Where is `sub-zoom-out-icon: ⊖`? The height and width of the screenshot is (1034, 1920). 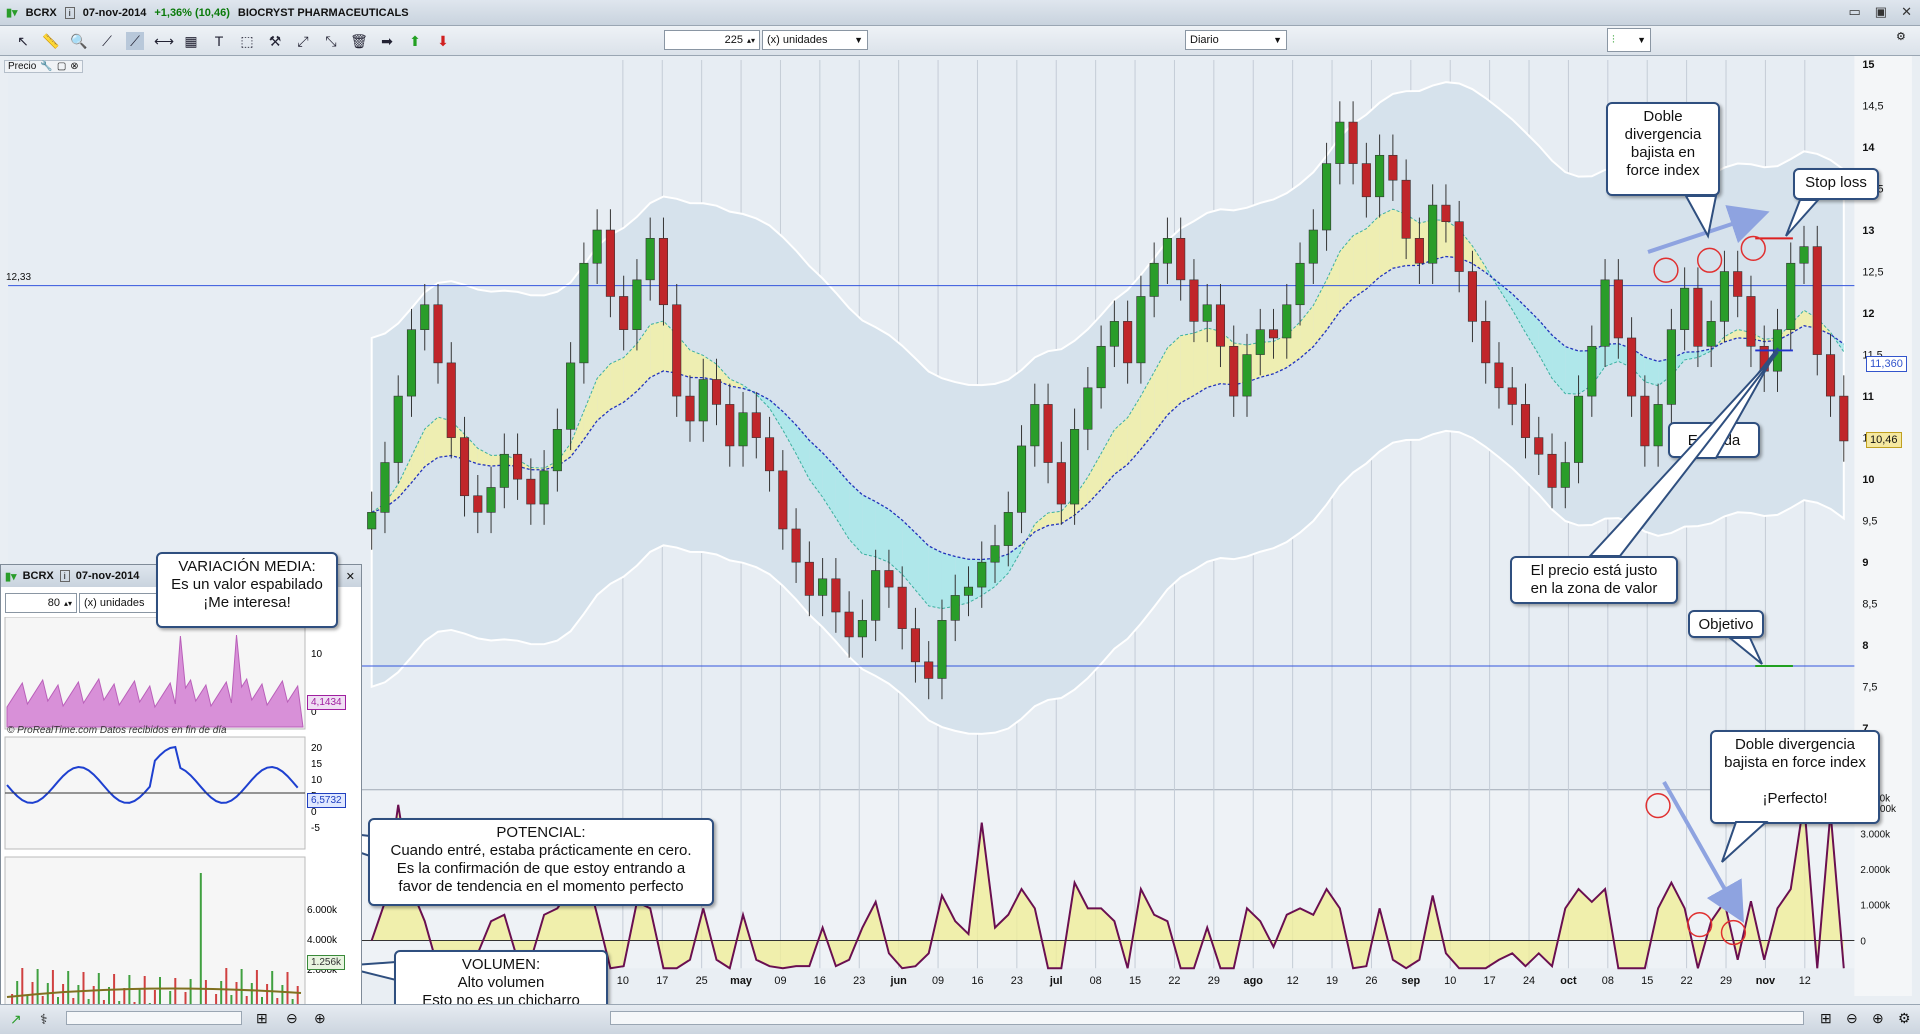 sub-zoom-out-icon: ⊖ is located at coordinates (292, 1018).